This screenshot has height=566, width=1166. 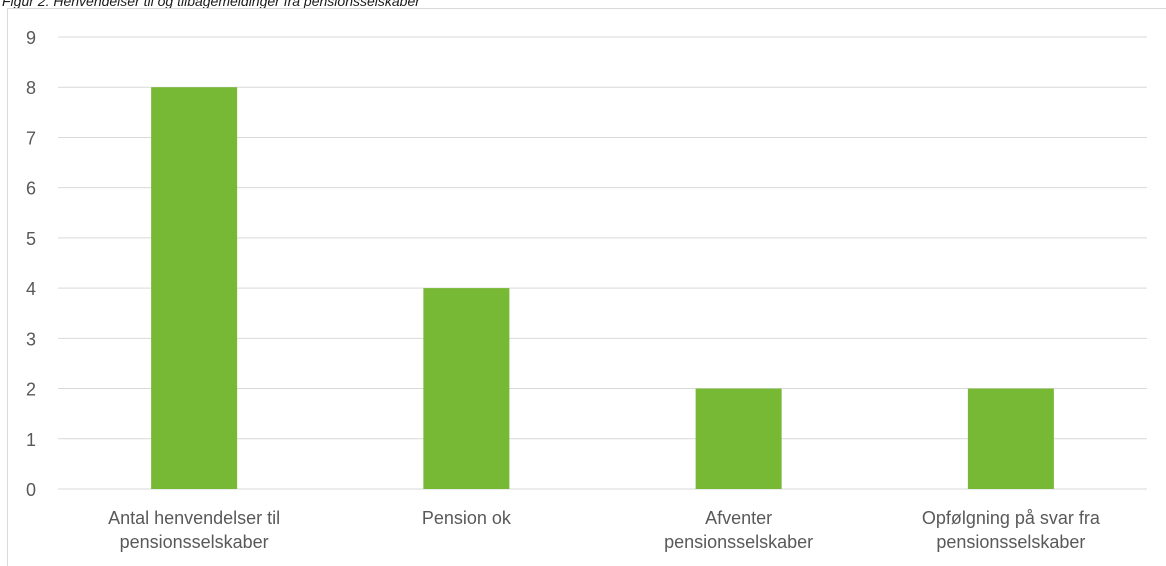 What do you see at coordinates (1011, 530) in the screenshot?
I see `x-category-label: Opfølgning på svar fra pensionsselskaber` at bounding box center [1011, 530].